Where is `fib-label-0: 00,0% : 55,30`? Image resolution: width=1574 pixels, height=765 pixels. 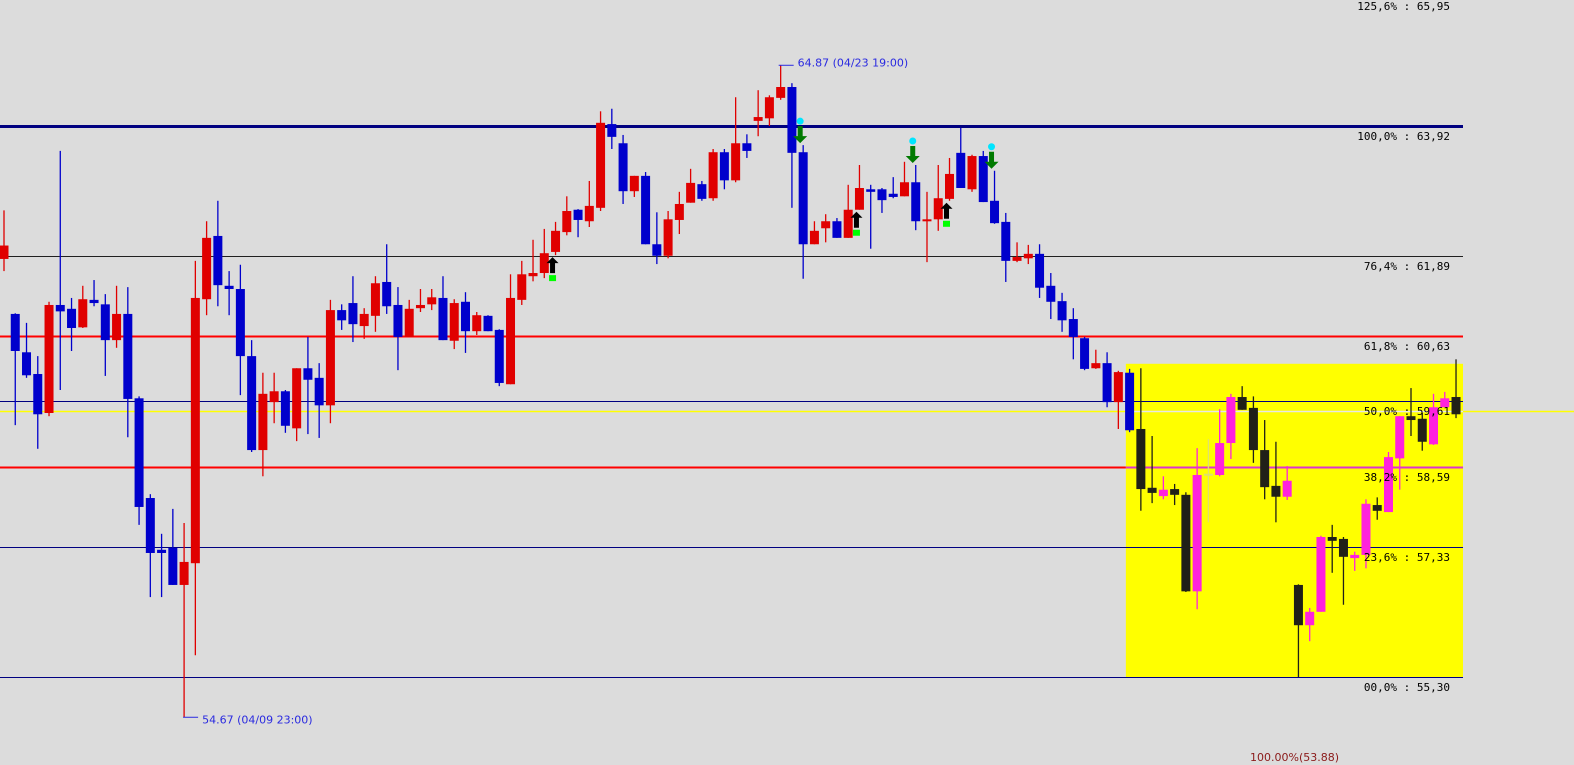
fib-label-0: 00,0% : 55,30 is located at coordinates (1407, 687).